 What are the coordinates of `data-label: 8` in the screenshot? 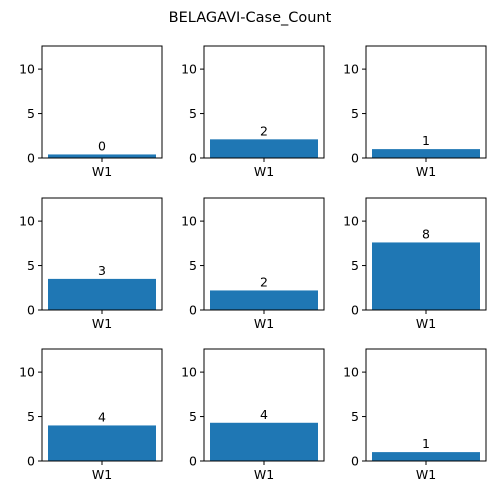 It's located at (426, 233).